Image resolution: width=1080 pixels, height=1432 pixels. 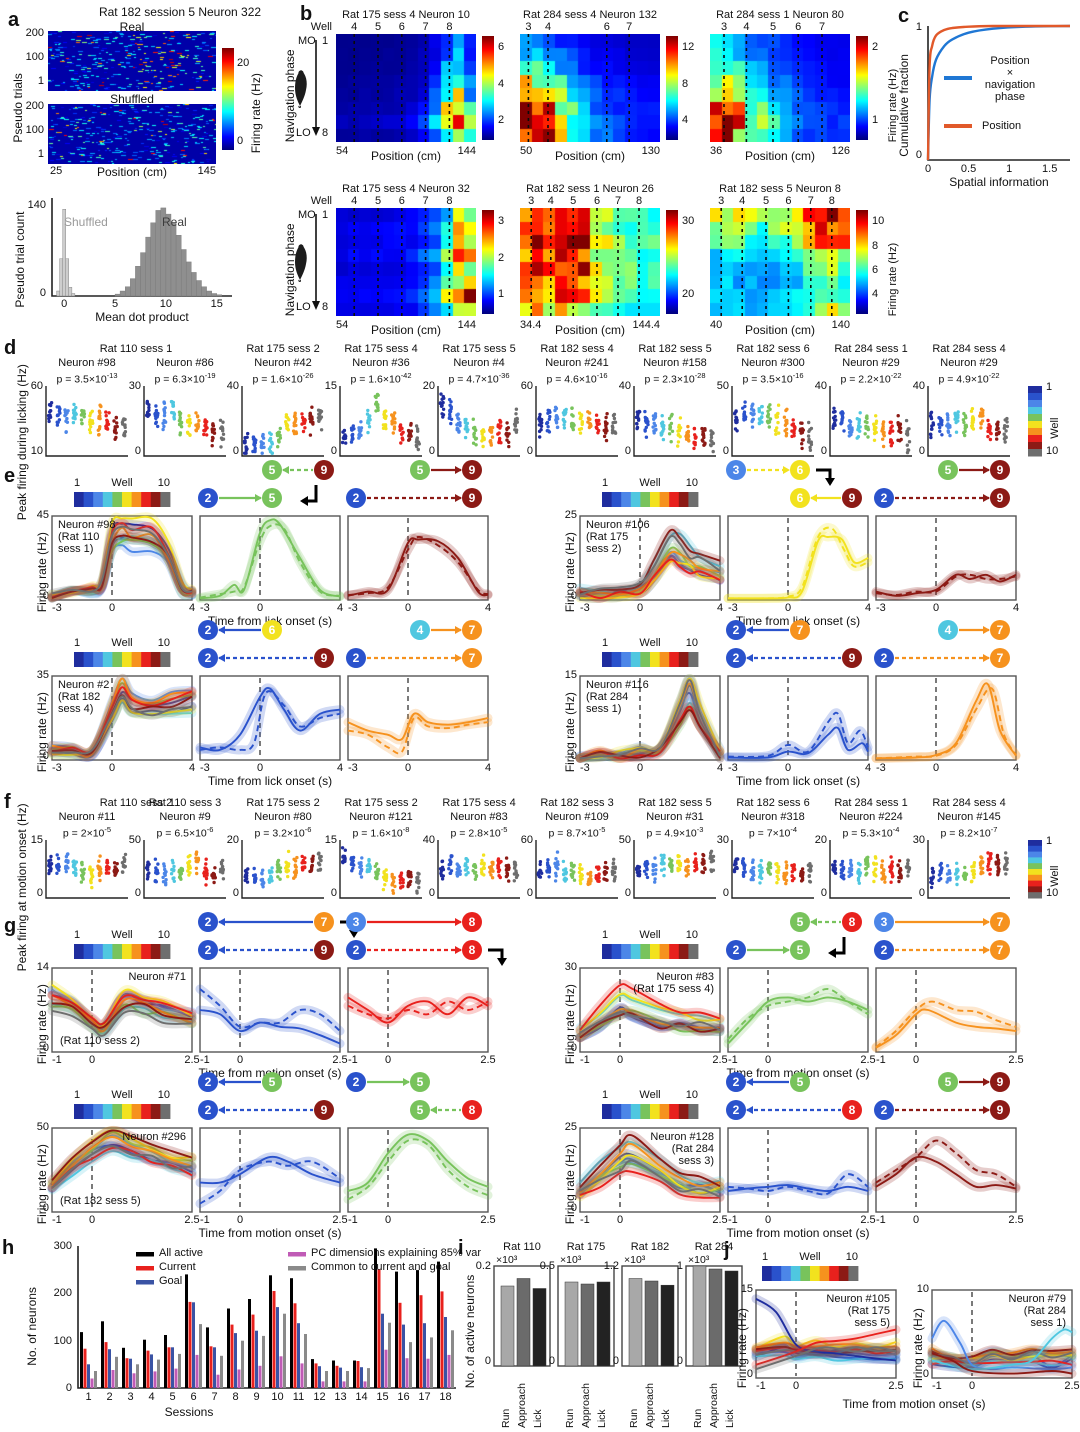 I want to click on j-ne1-label: sess 5), so click(x=872, y=1323).